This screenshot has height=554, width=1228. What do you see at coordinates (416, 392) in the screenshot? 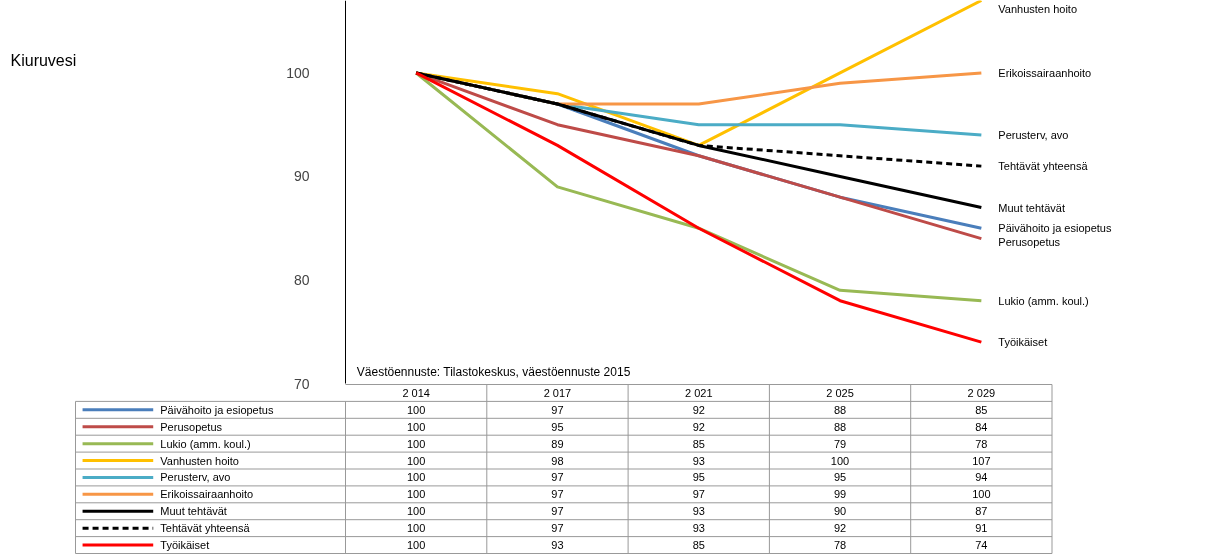
I see `x-tick-label: 2 014` at bounding box center [416, 392].